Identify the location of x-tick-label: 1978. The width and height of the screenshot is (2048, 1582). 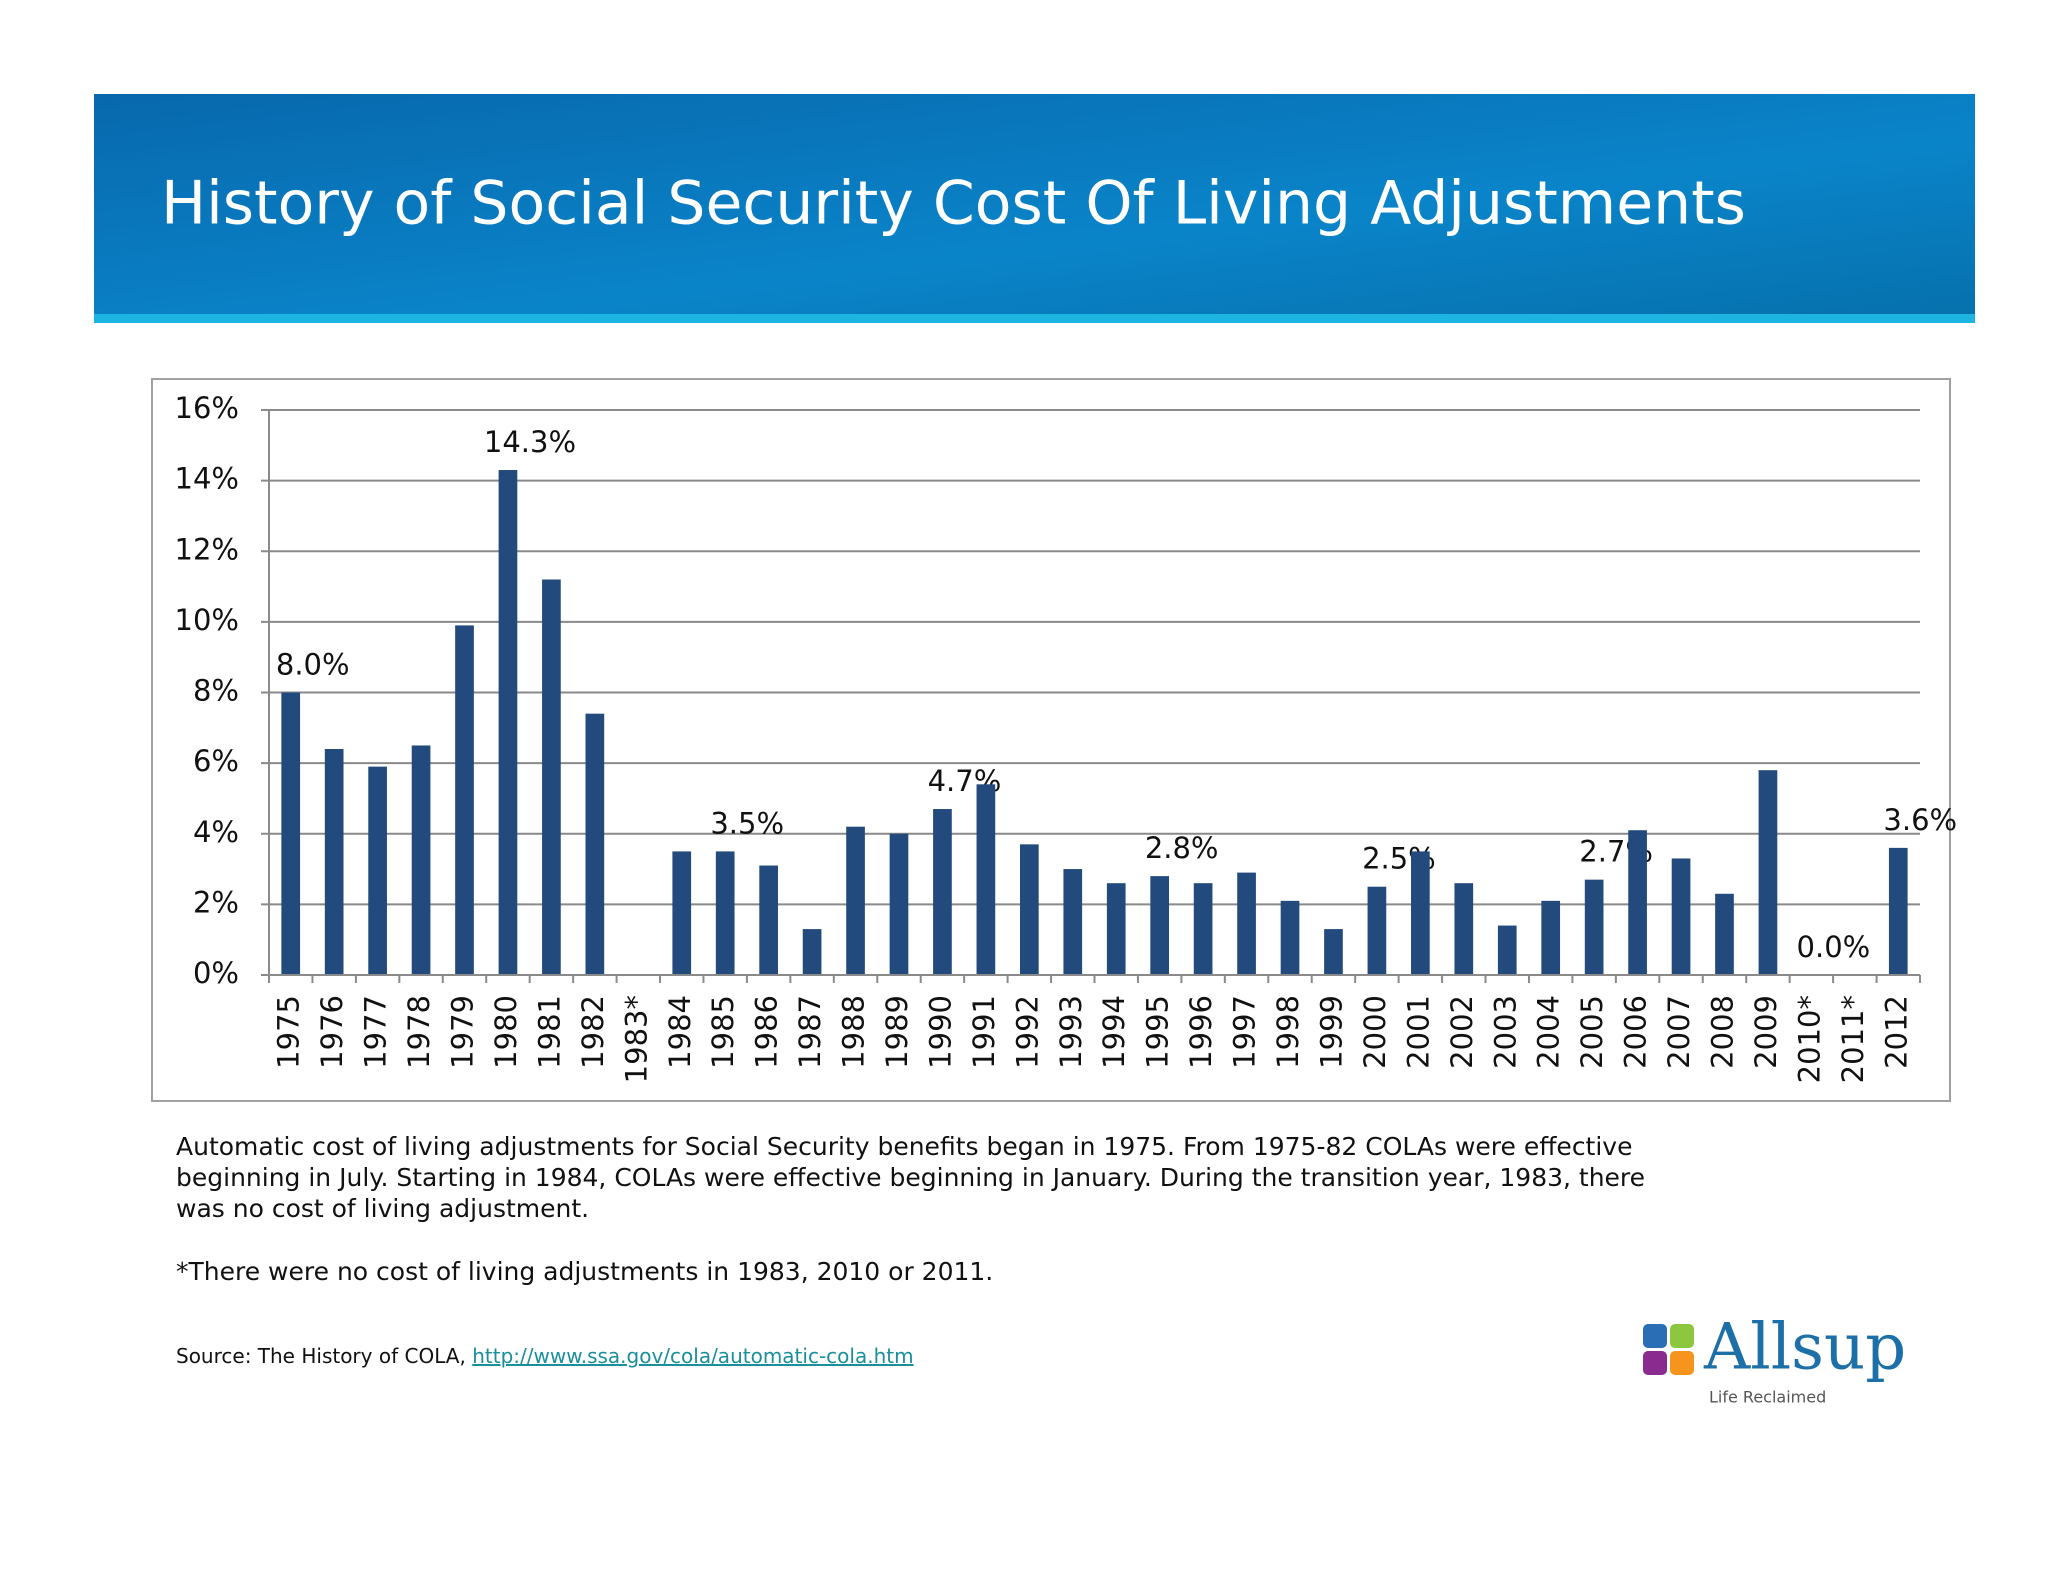
(419, 1032).